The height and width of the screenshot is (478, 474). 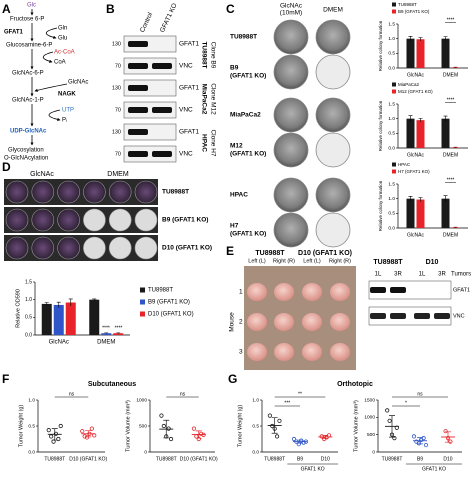 What do you see at coordinates (232, 379) in the screenshot?
I see `panel-label: G` at bounding box center [232, 379].